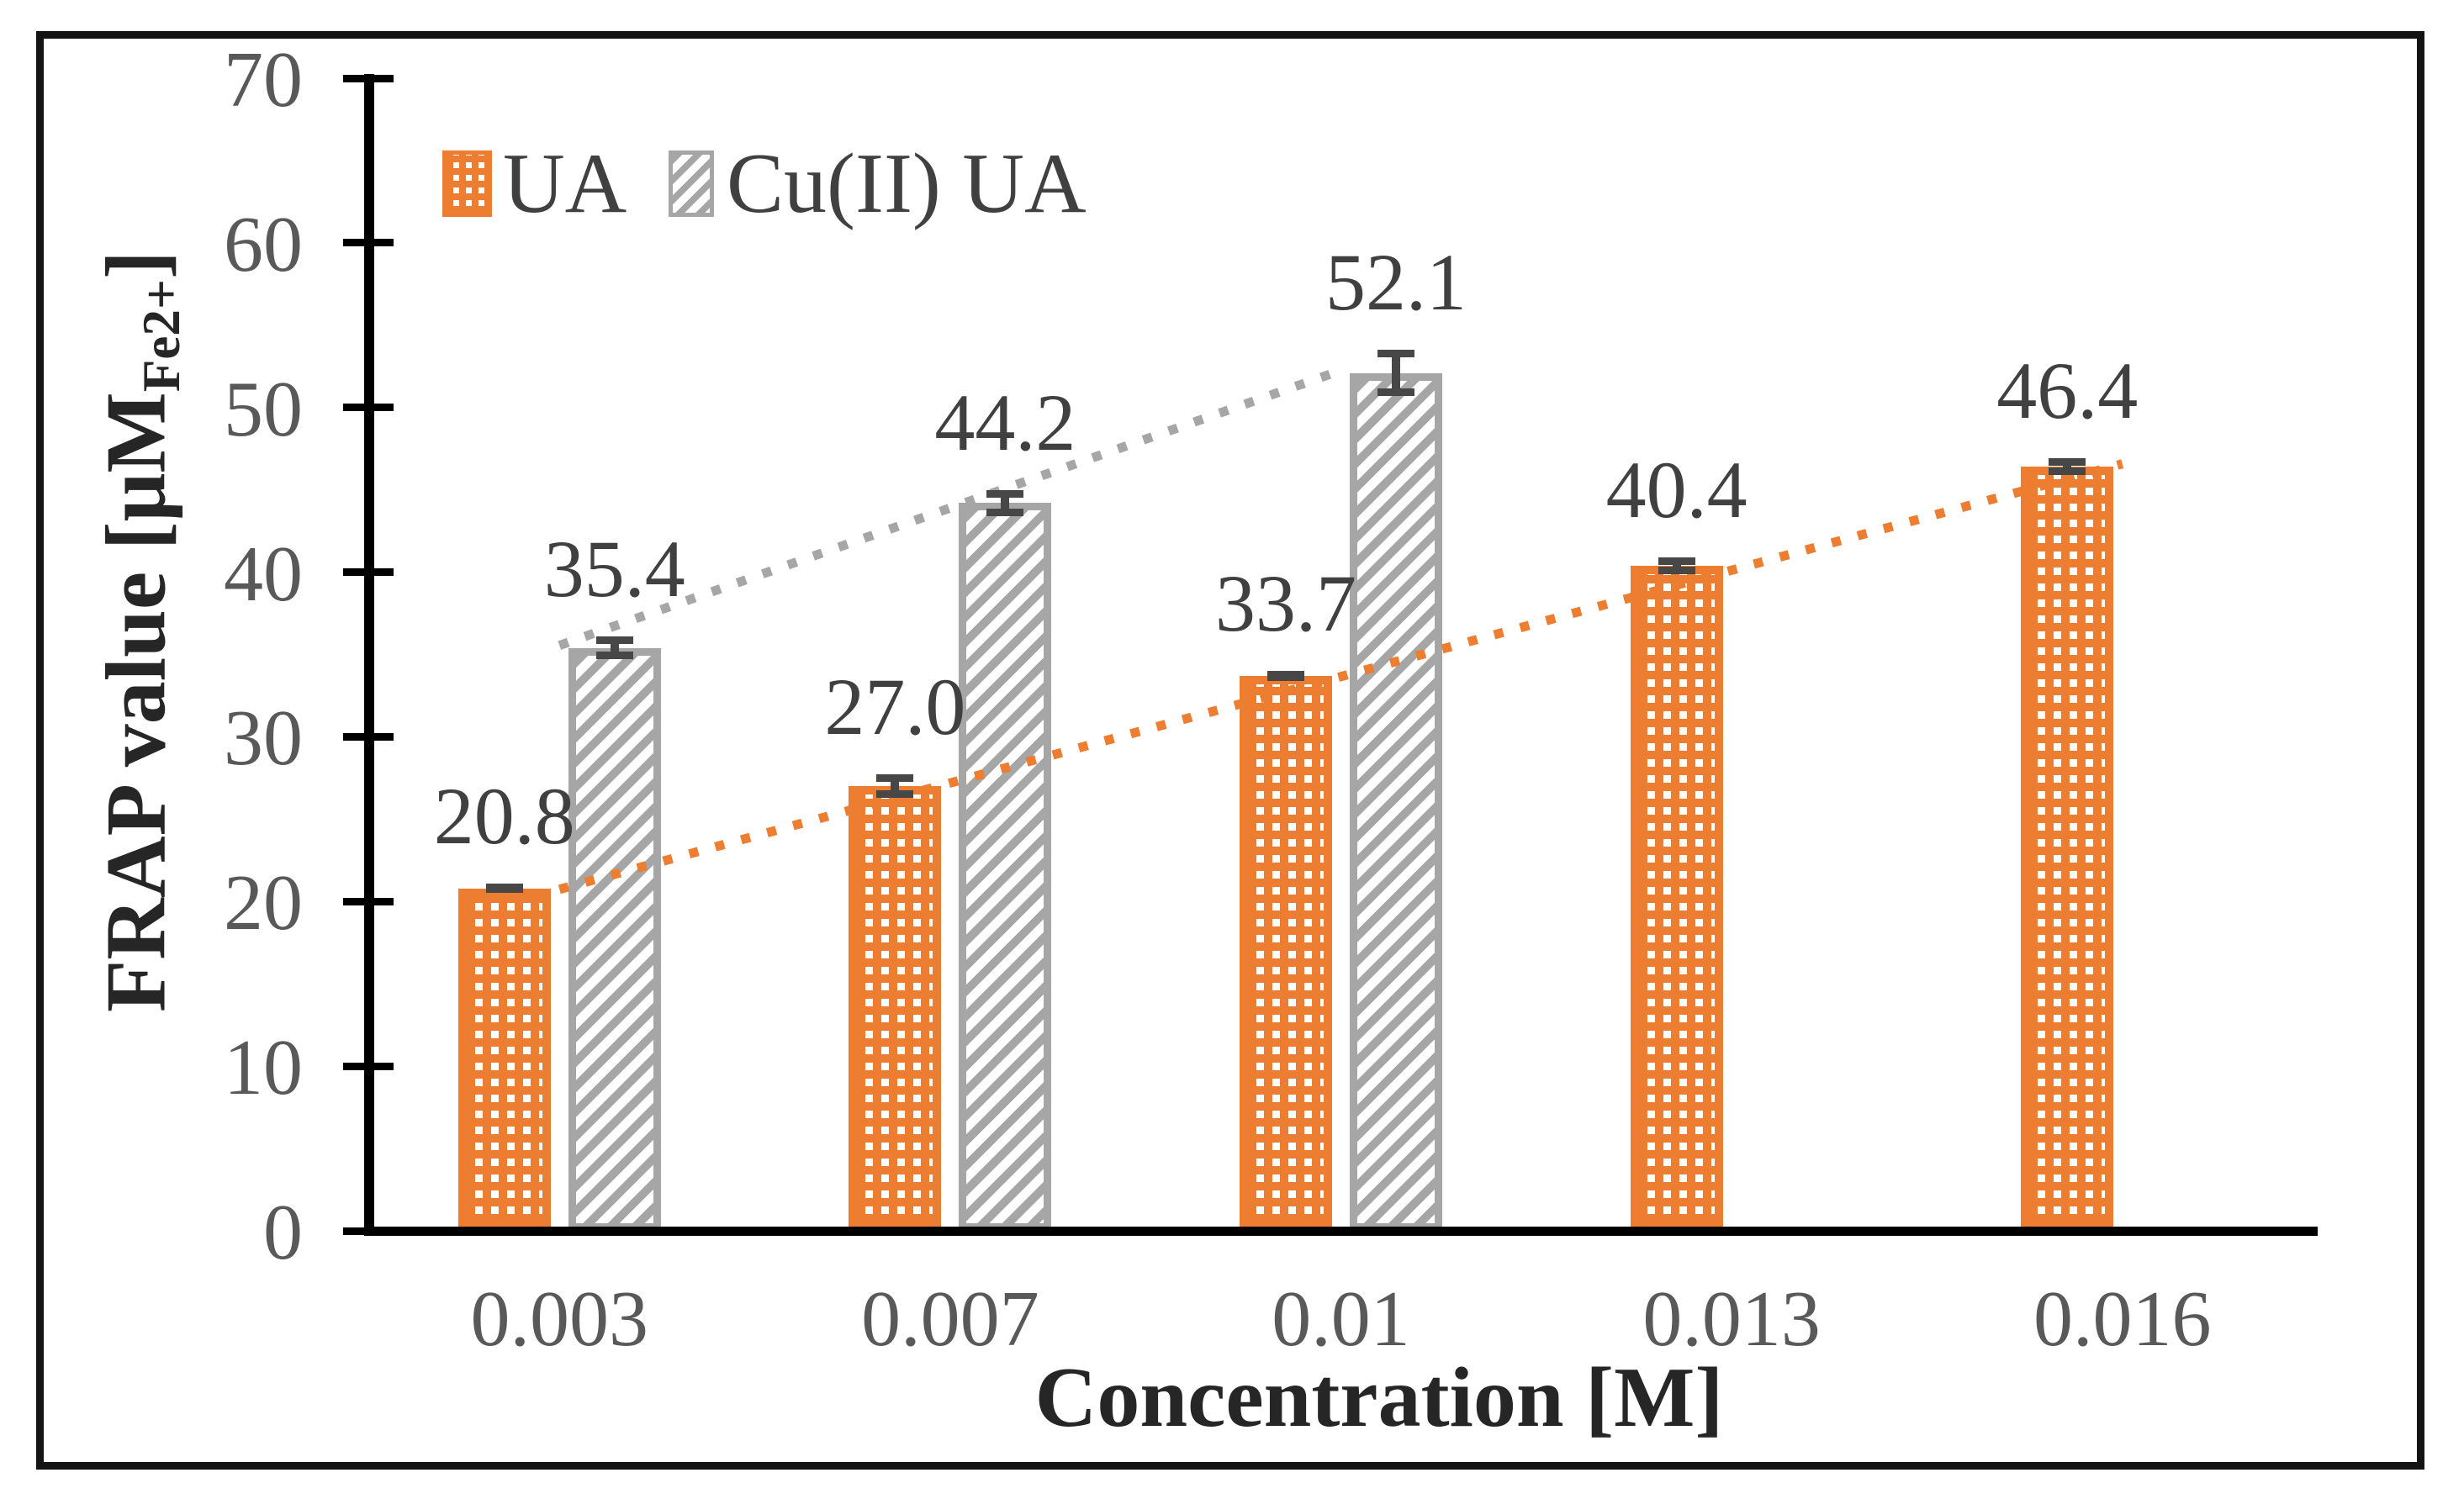 This screenshot has height=1499, width=2464. What do you see at coordinates (1286, 953) in the screenshot?
I see `bar-UA-0.01` at bounding box center [1286, 953].